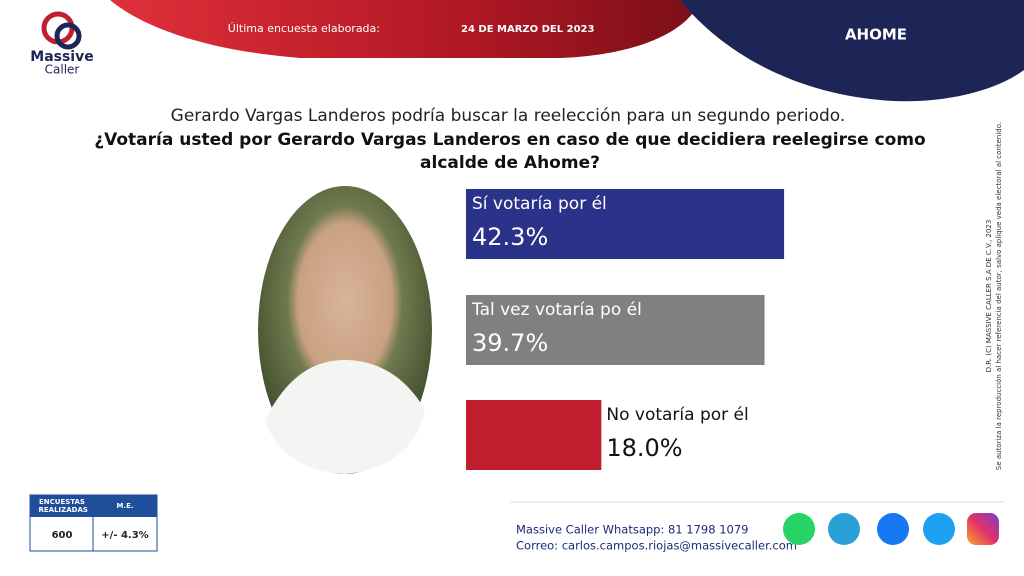  What do you see at coordinates (983, 529) in the screenshot?
I see `instagram-icon` at bounding box center [983, 529].